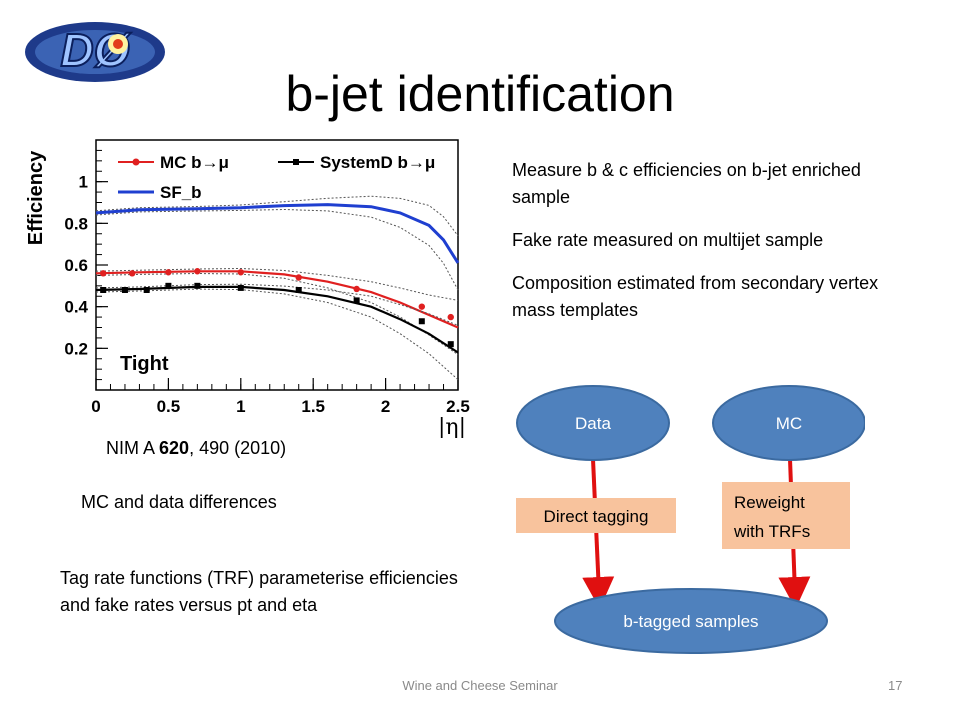 Image resolution: width=960 pixels, height=720 pixels. I want to click on legend-mc-marker, so click(136, 162).